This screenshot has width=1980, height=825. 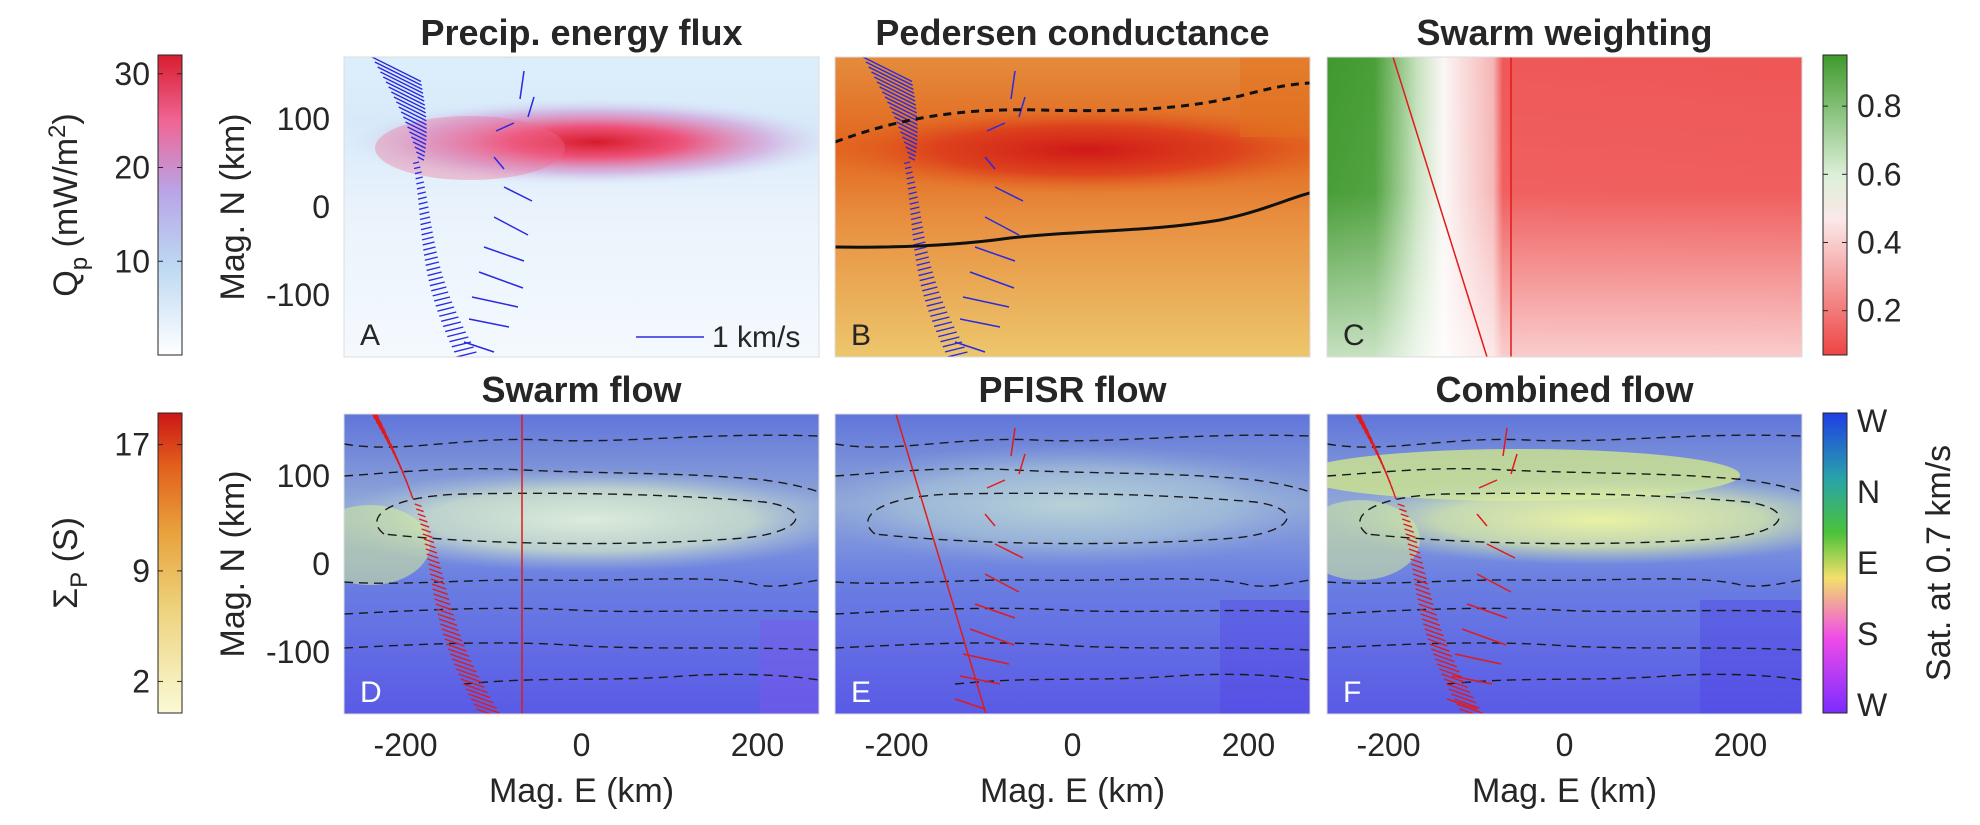 I want to click on panel-b, so click(x=1072, y=207).